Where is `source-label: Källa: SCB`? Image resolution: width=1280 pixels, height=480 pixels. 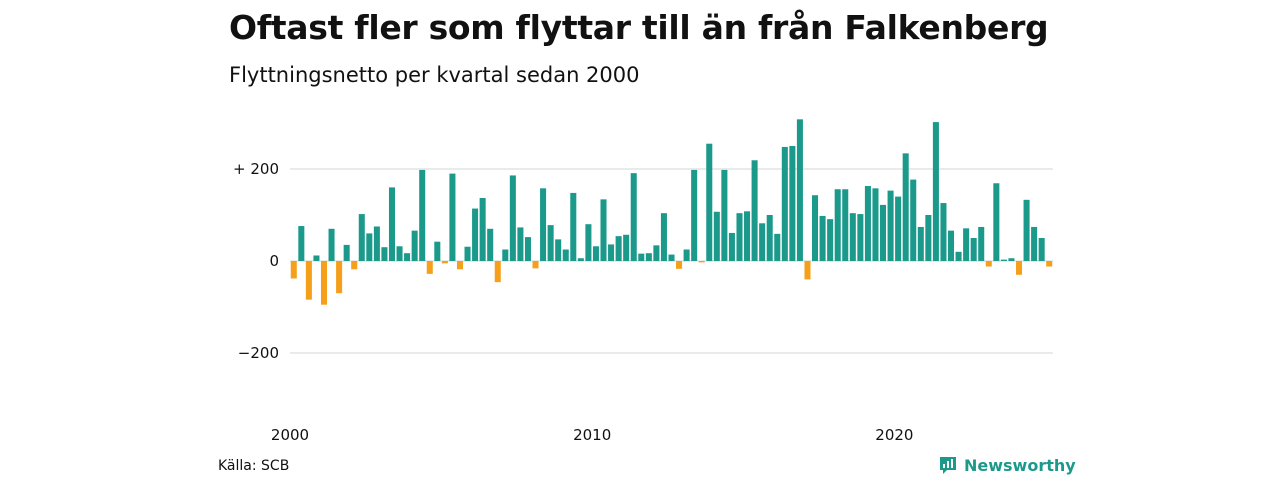 source-label: Källa: SCB is located at coordinates (254, 466).